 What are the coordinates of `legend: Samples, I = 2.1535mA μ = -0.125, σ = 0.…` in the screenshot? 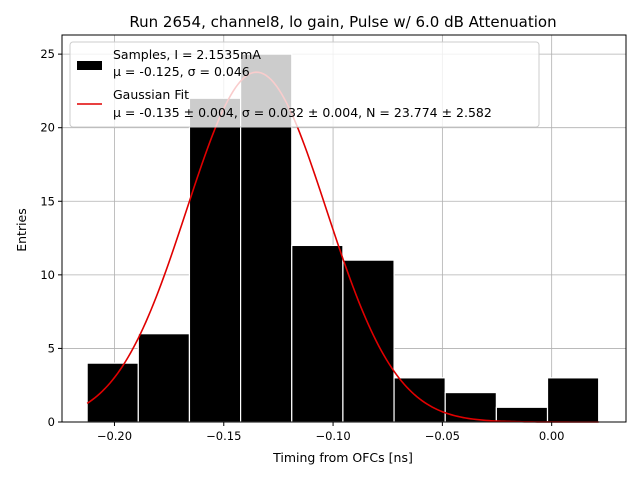 It's located at (304, 84).